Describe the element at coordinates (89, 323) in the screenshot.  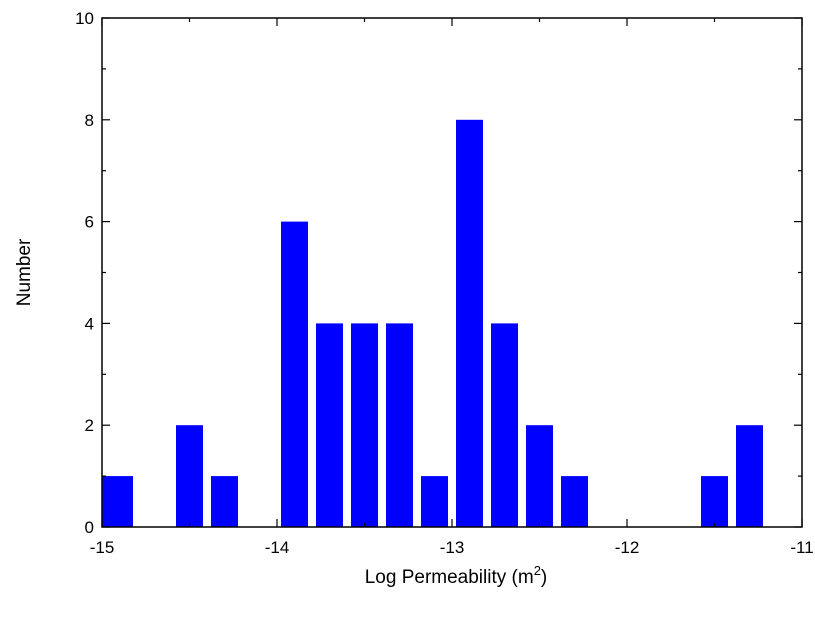
I see `y-tick-label-2: 4` at that location.